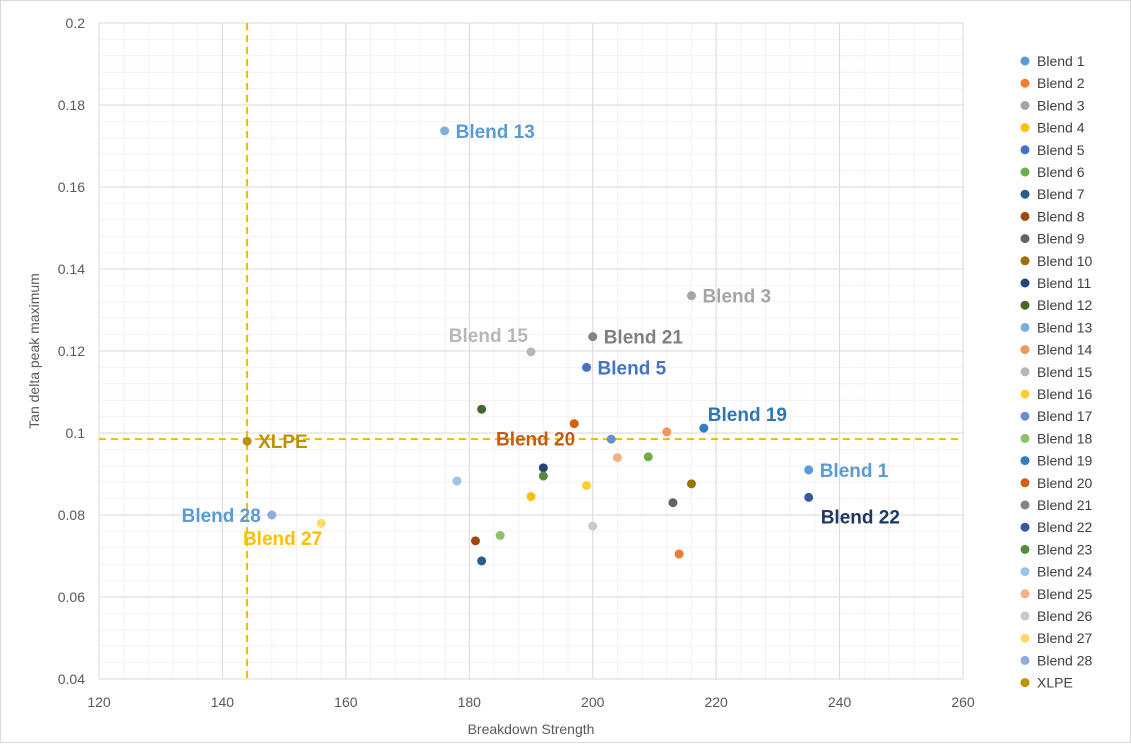 This screenshot has width=1131, height=744. I want to click on y-axis-tick-labels: 0.04 0.06 0.08 0.1 0.12 0.14 0.16 0.18 0.2, so click(71, 351).